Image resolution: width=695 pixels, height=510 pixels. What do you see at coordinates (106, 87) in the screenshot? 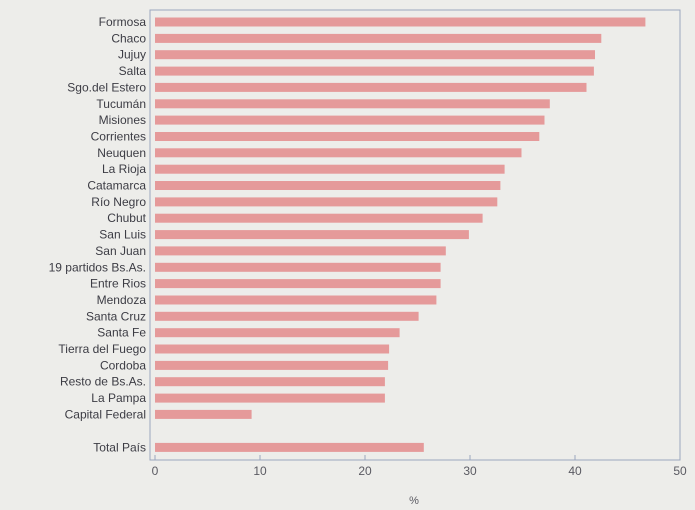
I see `category-label-4: Sgo.del Estero` at bounding box center [106, 87].